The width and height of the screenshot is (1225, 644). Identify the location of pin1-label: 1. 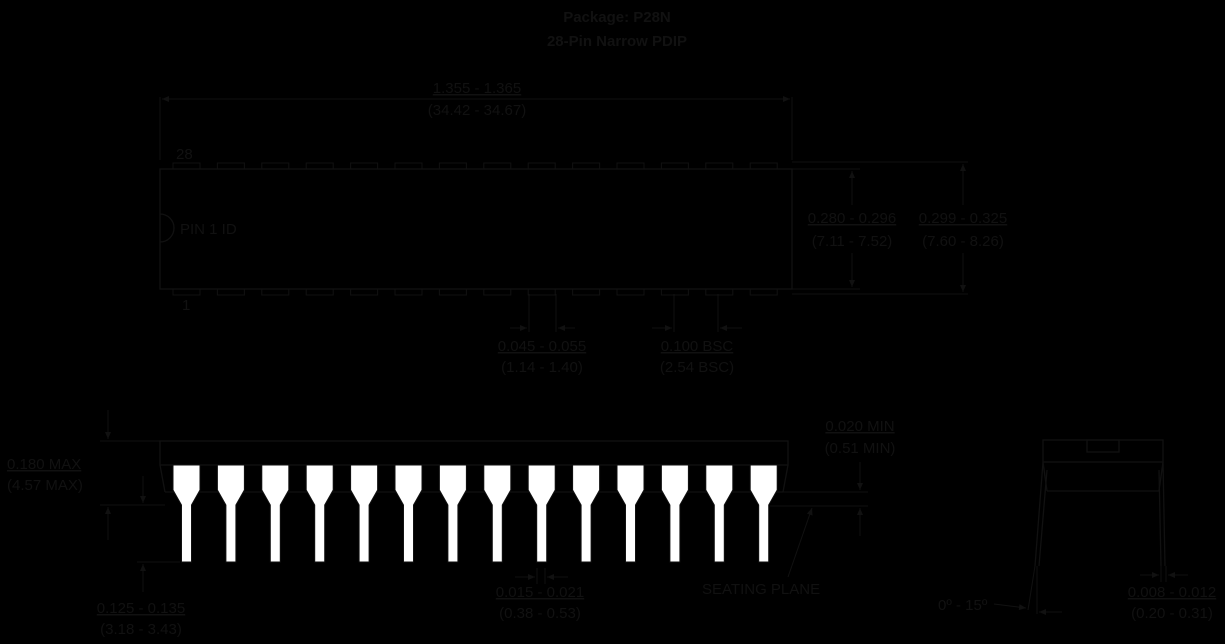
(186, 305).